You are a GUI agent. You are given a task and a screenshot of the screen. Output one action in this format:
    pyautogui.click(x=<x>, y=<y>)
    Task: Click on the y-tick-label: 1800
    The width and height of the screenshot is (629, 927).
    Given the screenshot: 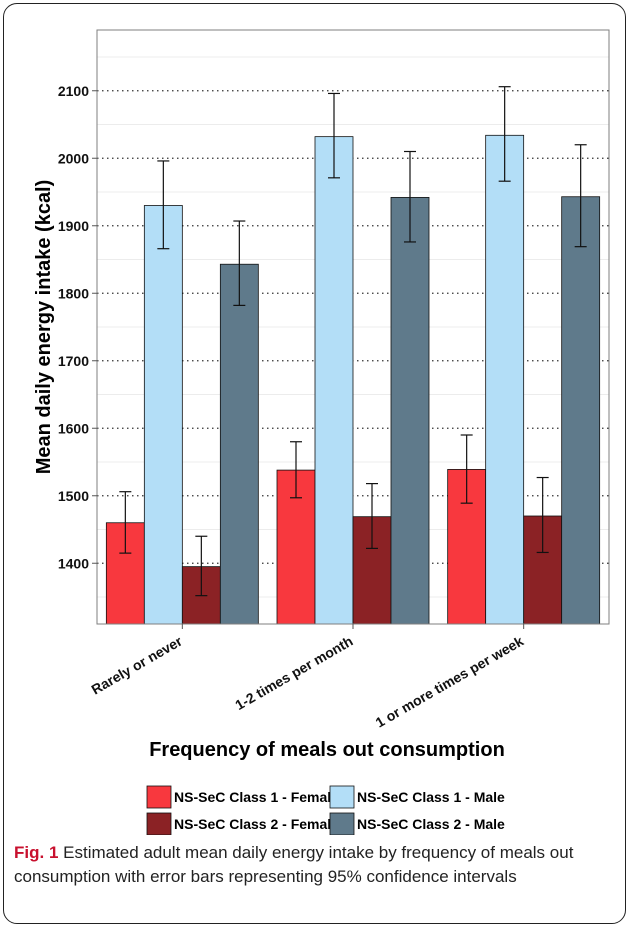 What is the action you would take?
    pyautogui.click(x=73, y=293)
    